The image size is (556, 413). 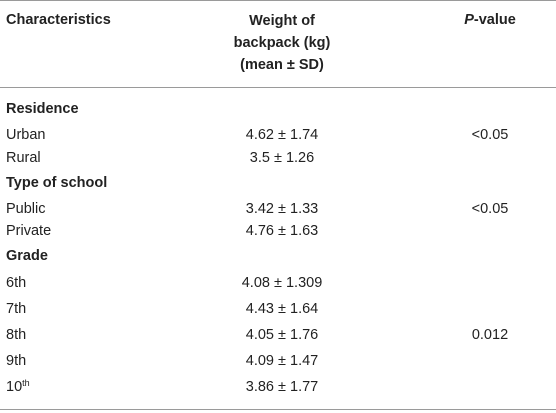 I want to click on row-label: 10th, so click(x=18, y=387).